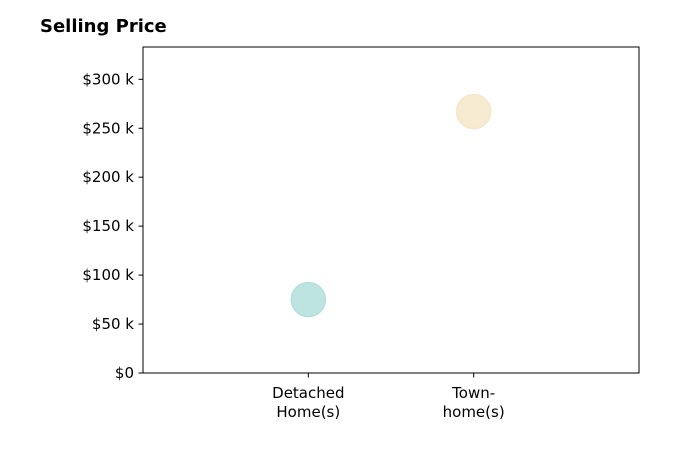 The width and height of the screenshot is (679, 462). Describe the element at coordinates (391, 205) in the screenshot. I see `plot-marks` at that location.